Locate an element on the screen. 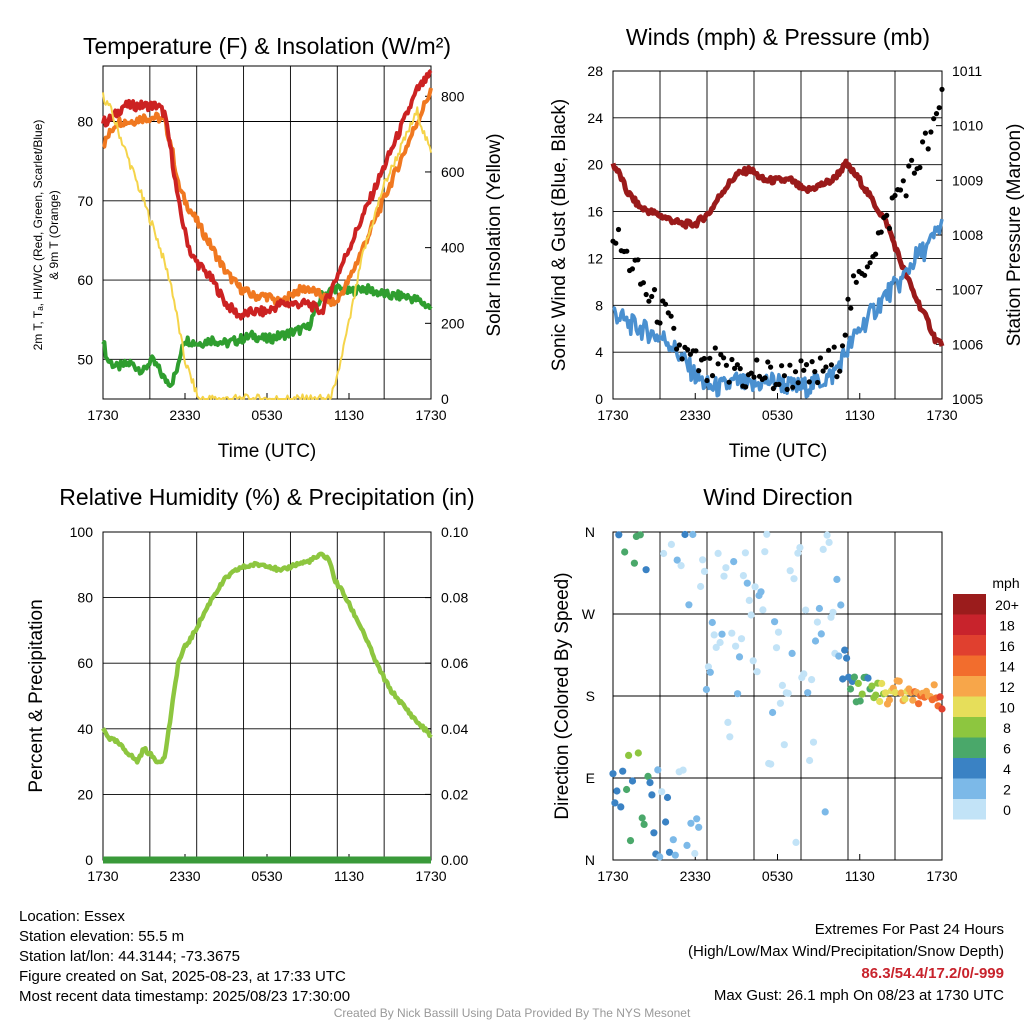 The height and width of the screenshot is (1024, 1024). y-tick-label: 20 is located at coordinates (85, 794).